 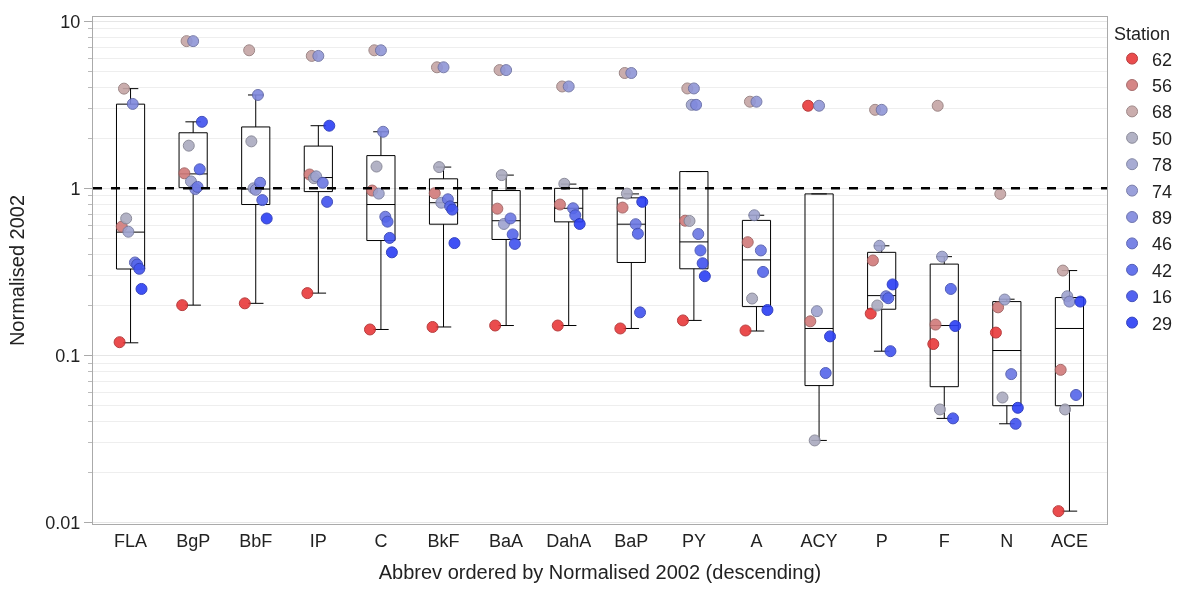 What do you see at coordinates (68, 355) in the screenshot?
I see `y-tick-label: 0.1` at bounding box center [68, 355].